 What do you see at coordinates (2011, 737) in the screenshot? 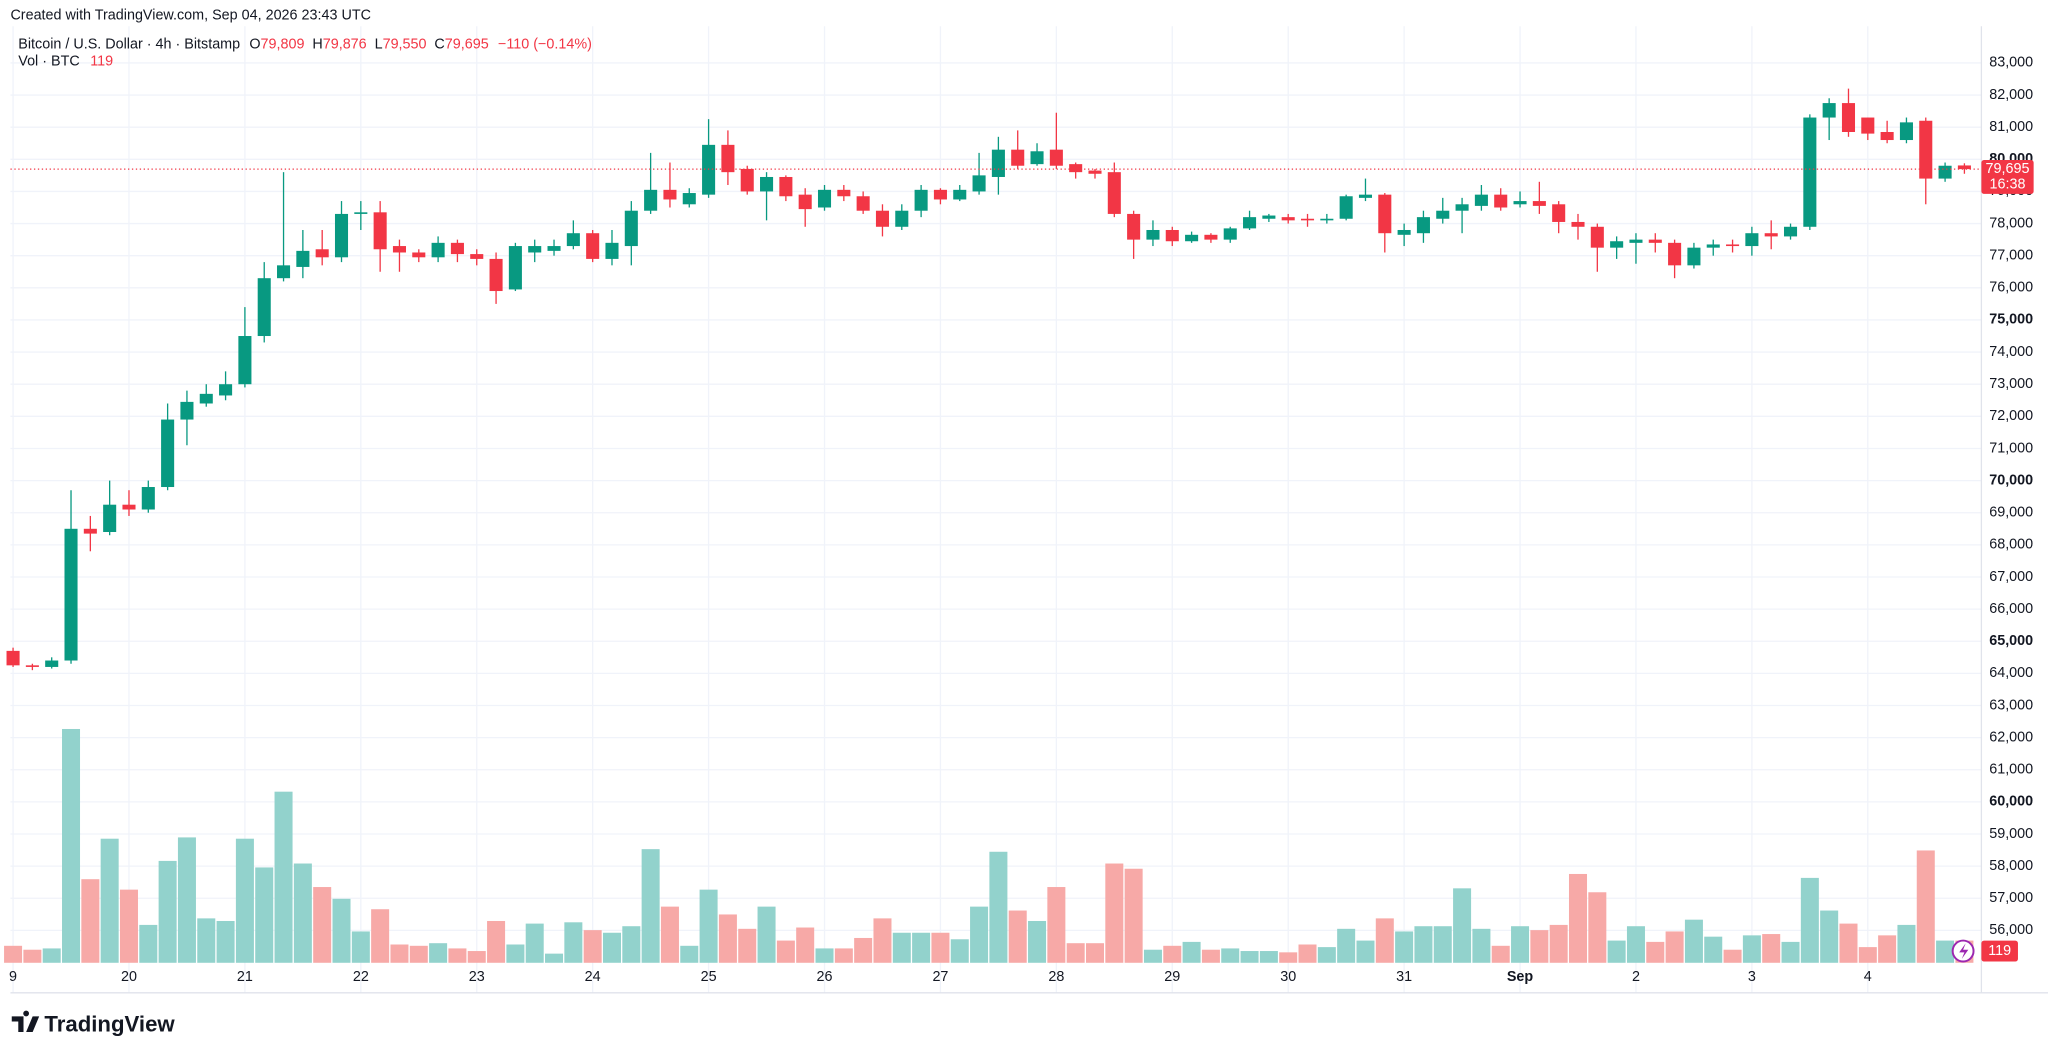
I see `y-tick-label: 62,000` at bounding box center [2011, 737].